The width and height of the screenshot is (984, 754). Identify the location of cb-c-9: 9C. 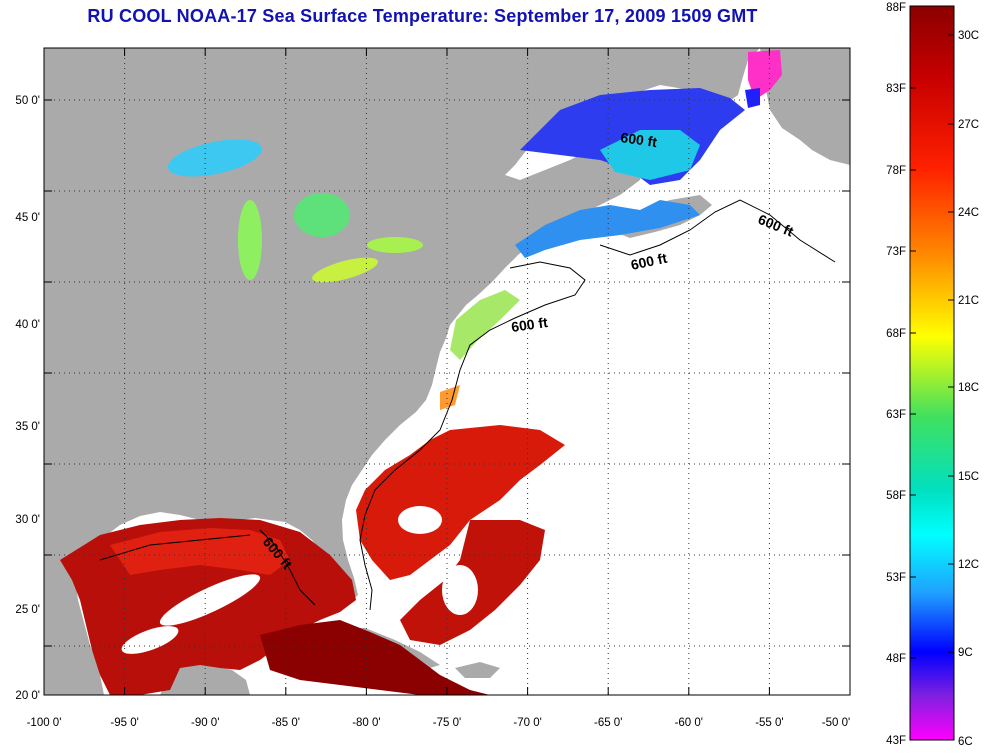
(965, 653).